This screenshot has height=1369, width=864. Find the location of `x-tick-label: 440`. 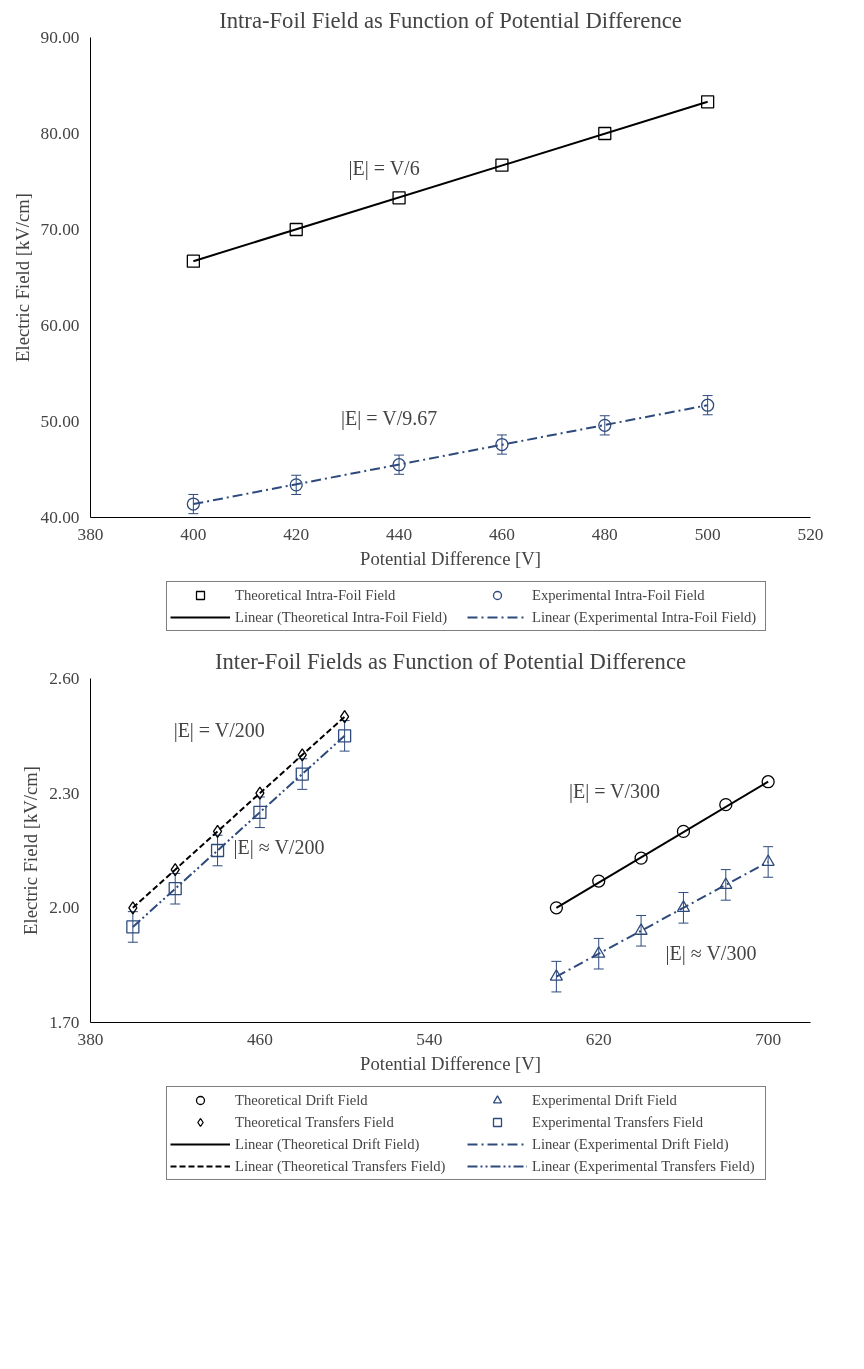

x-tick-label: 440 is located at coordinates (399, 534).